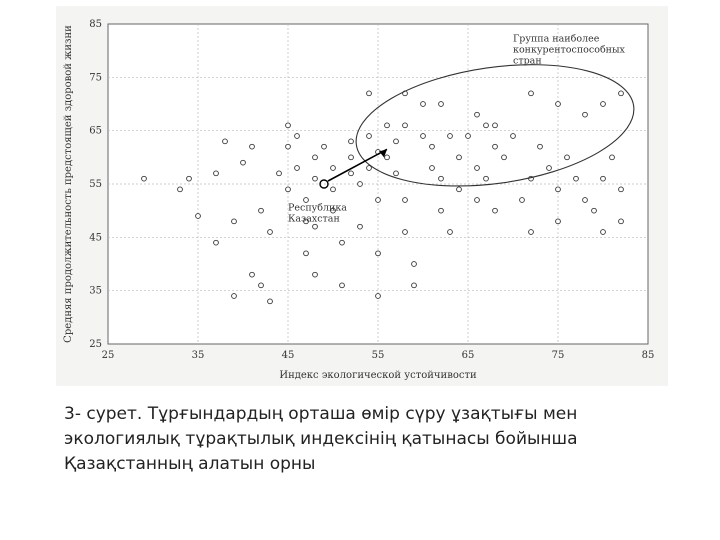 This screenshot has height=540, width=720. What do you see at coordinates (527, 60) in the screenshot?
I see `competitive-group-label: стран` at bounding box center [527, 60].